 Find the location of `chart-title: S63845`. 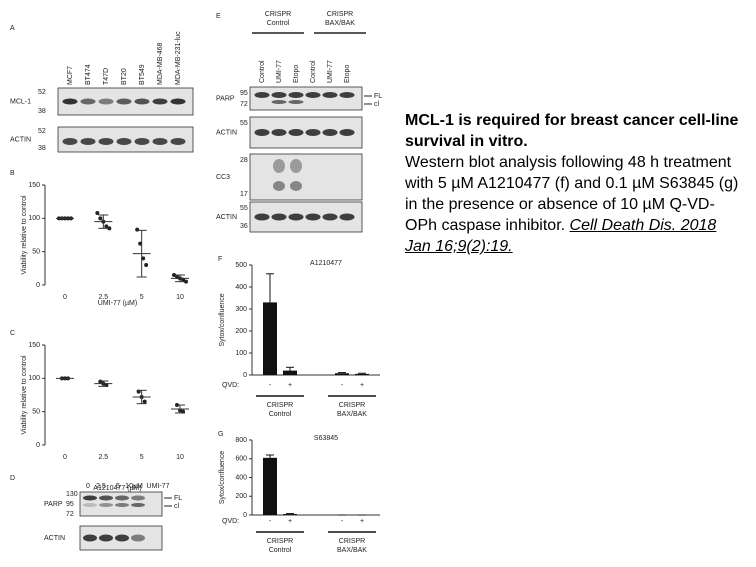

chart-title: S63845 is located at coordinates (326, 438).